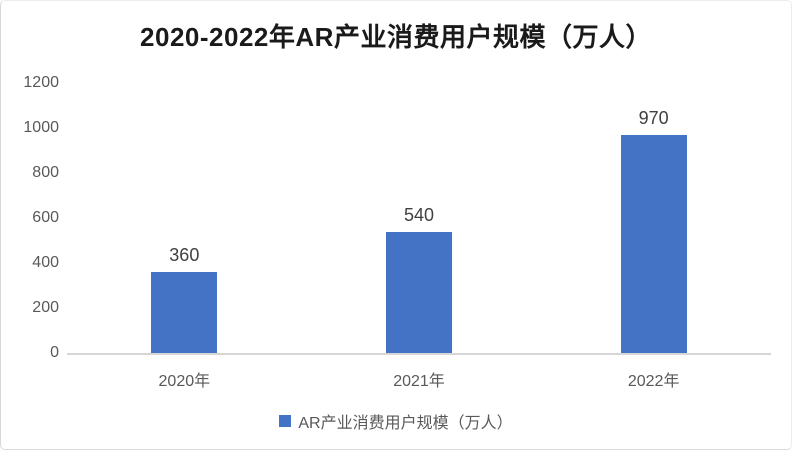 The width and height of the screenshot is (794, 452). Describe the element at coordinates (419, 381) in the screenshot. I see `x-tick-label: 2021年` at that location.